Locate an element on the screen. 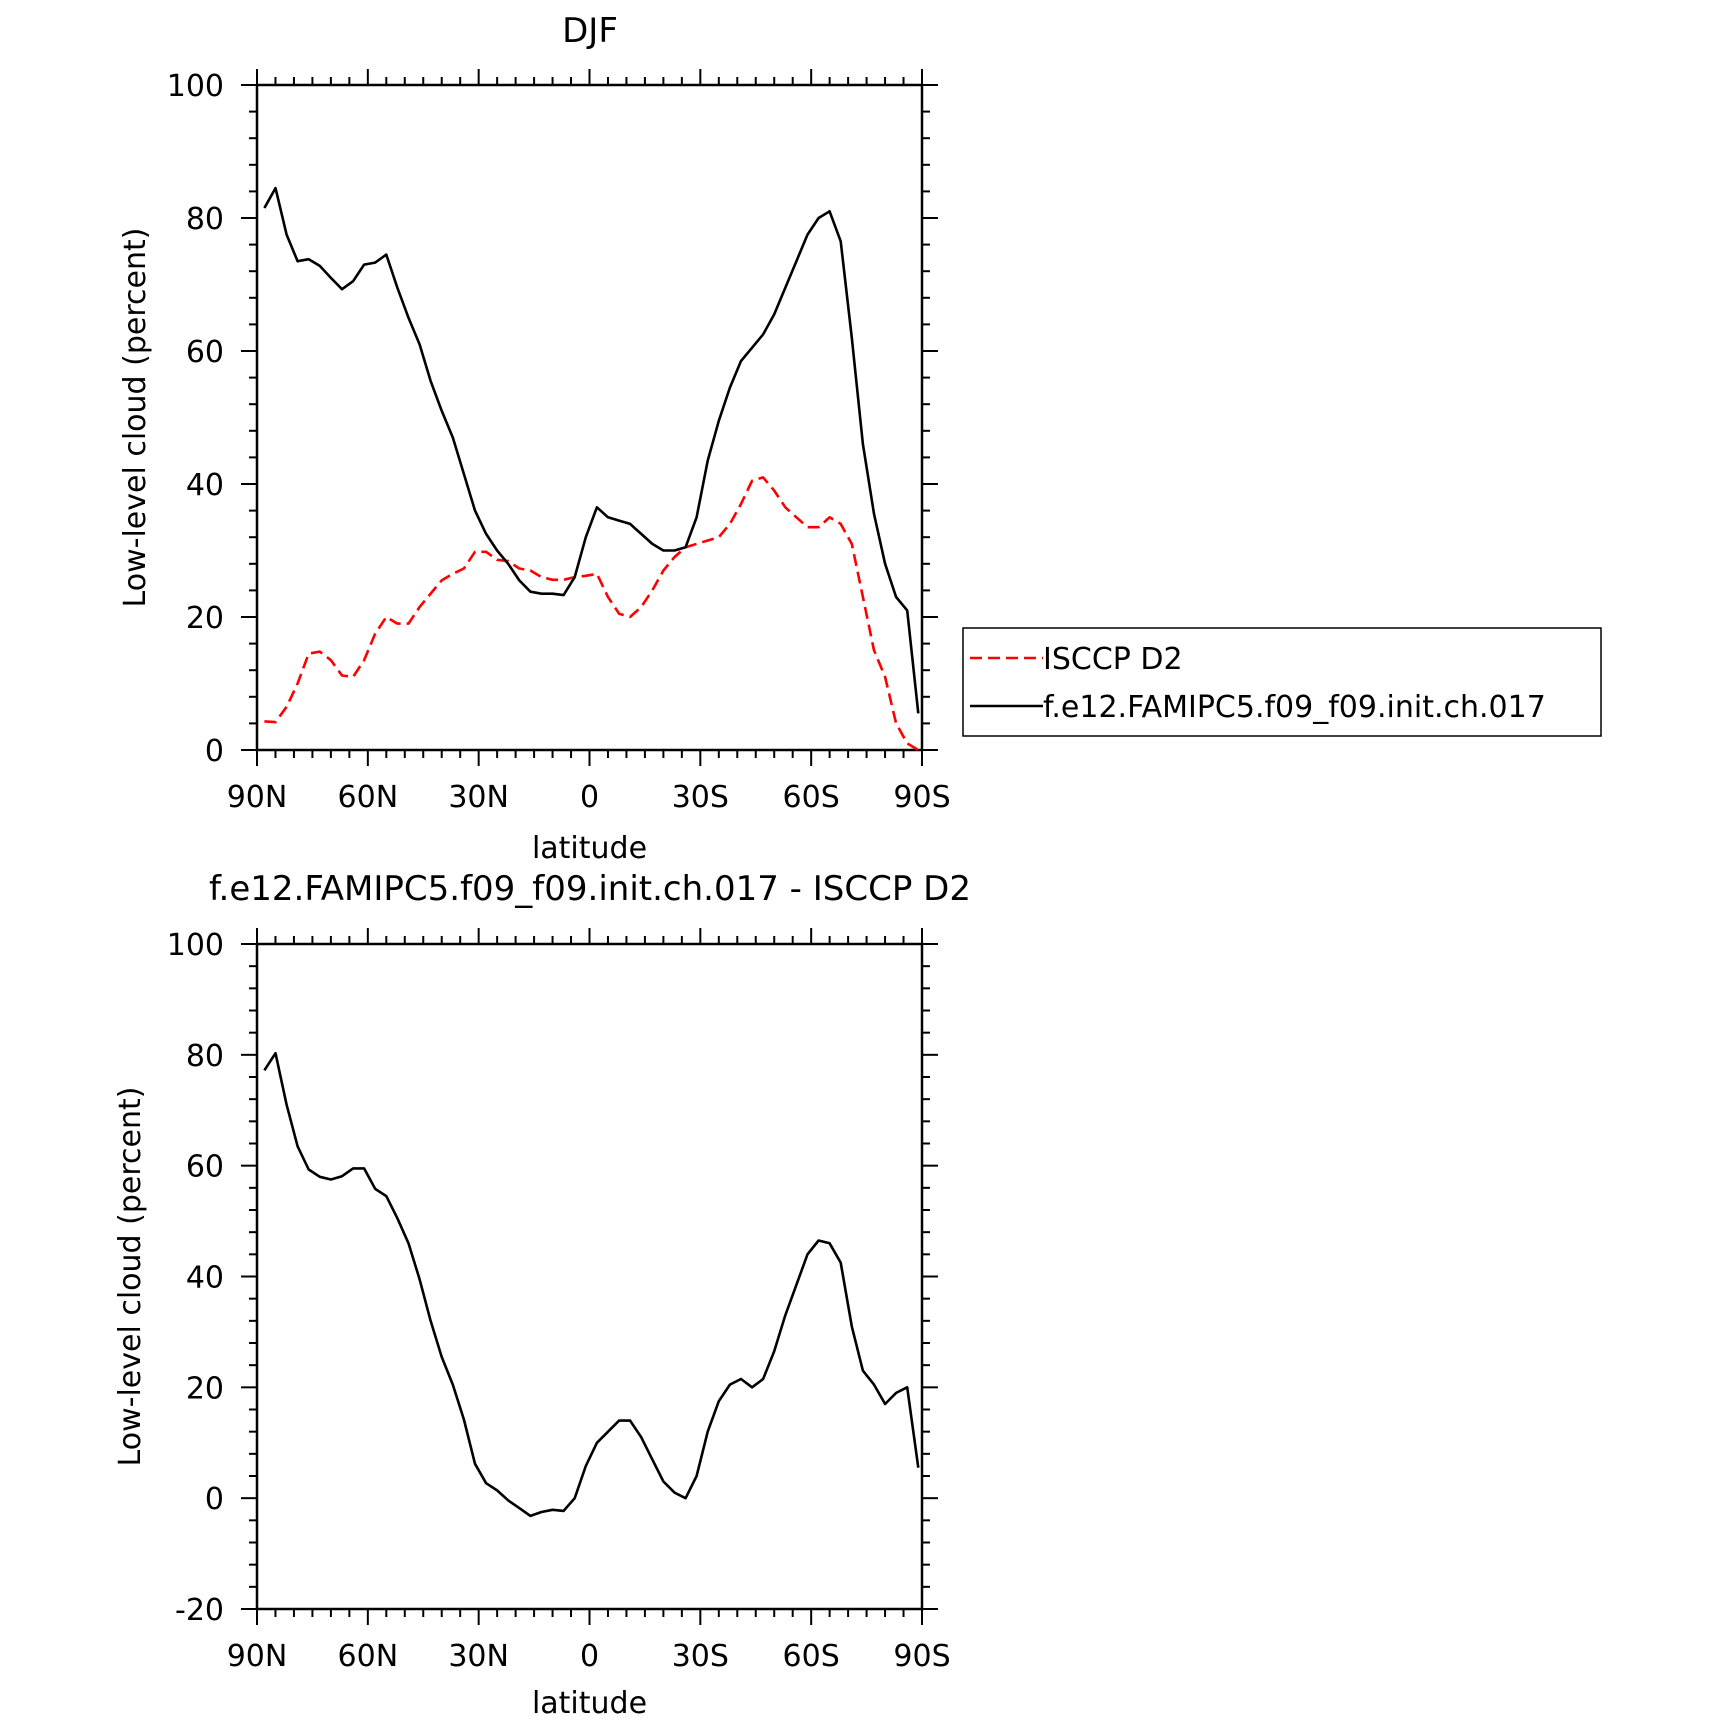 This screenshot has height=1723, width=1710. chart-title: DJF is located at coordinates (590, 31).